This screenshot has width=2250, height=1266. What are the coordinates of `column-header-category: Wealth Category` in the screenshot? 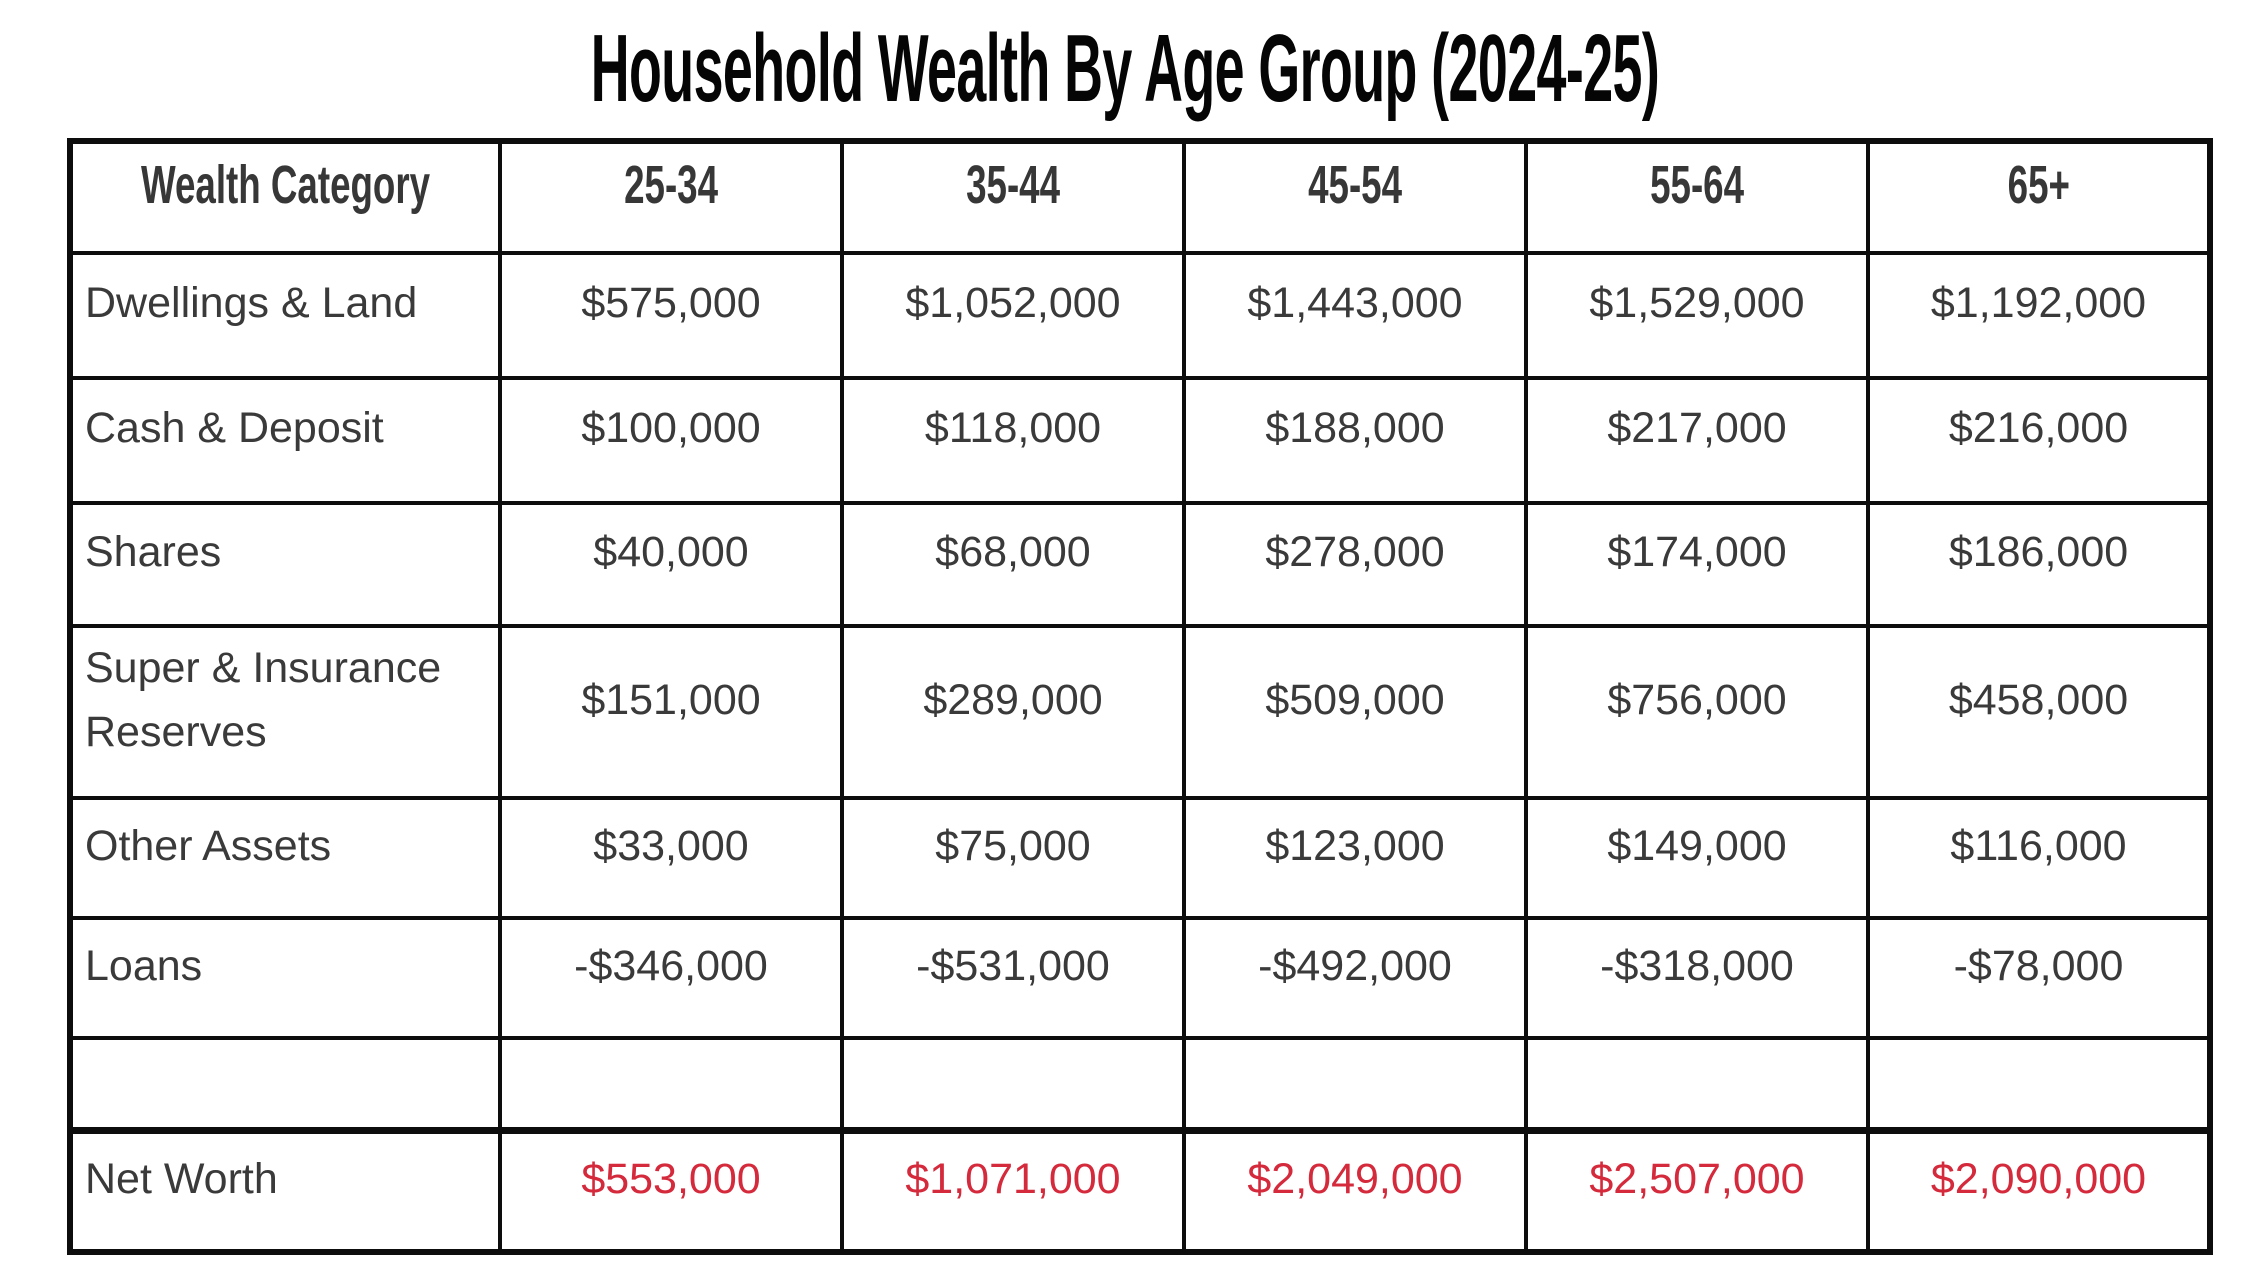 It's located at (285, 197).